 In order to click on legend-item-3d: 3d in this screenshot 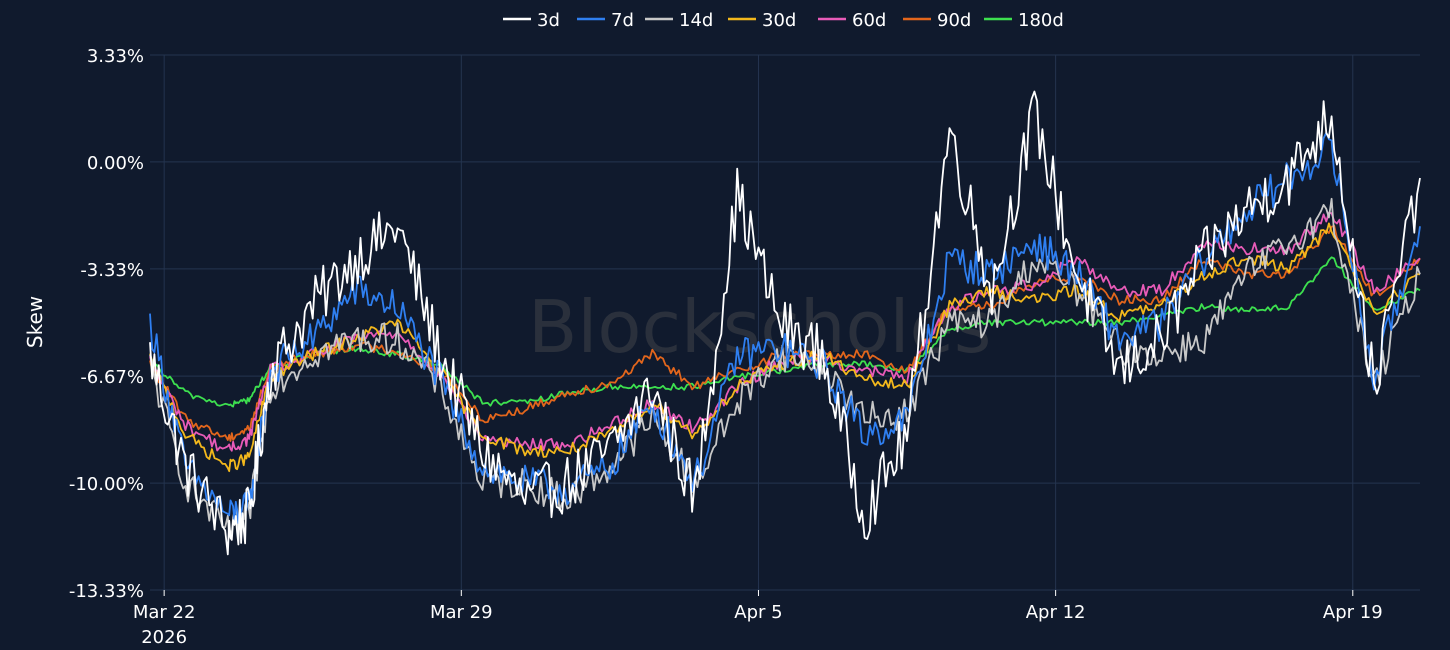, I will do `click(531, 20)`.